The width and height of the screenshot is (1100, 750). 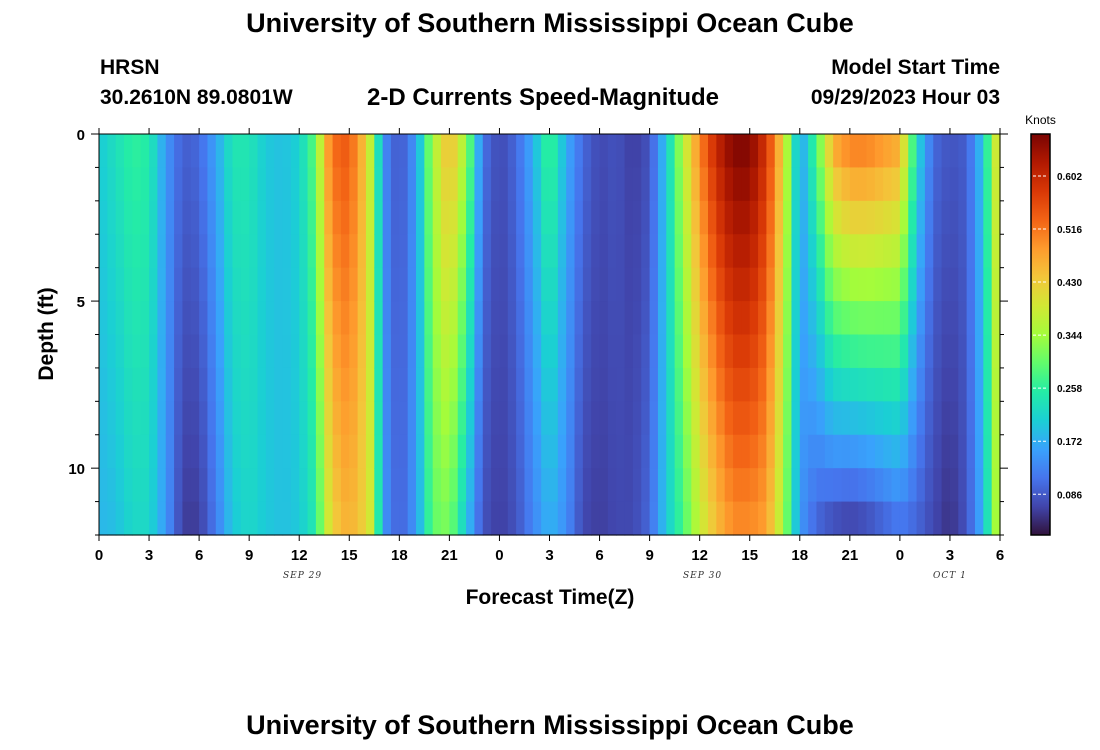 What do you see at coordinates (449, 555) in the screenshot?
I see `x-tick-label: 21` at bounding box center [449, 555].